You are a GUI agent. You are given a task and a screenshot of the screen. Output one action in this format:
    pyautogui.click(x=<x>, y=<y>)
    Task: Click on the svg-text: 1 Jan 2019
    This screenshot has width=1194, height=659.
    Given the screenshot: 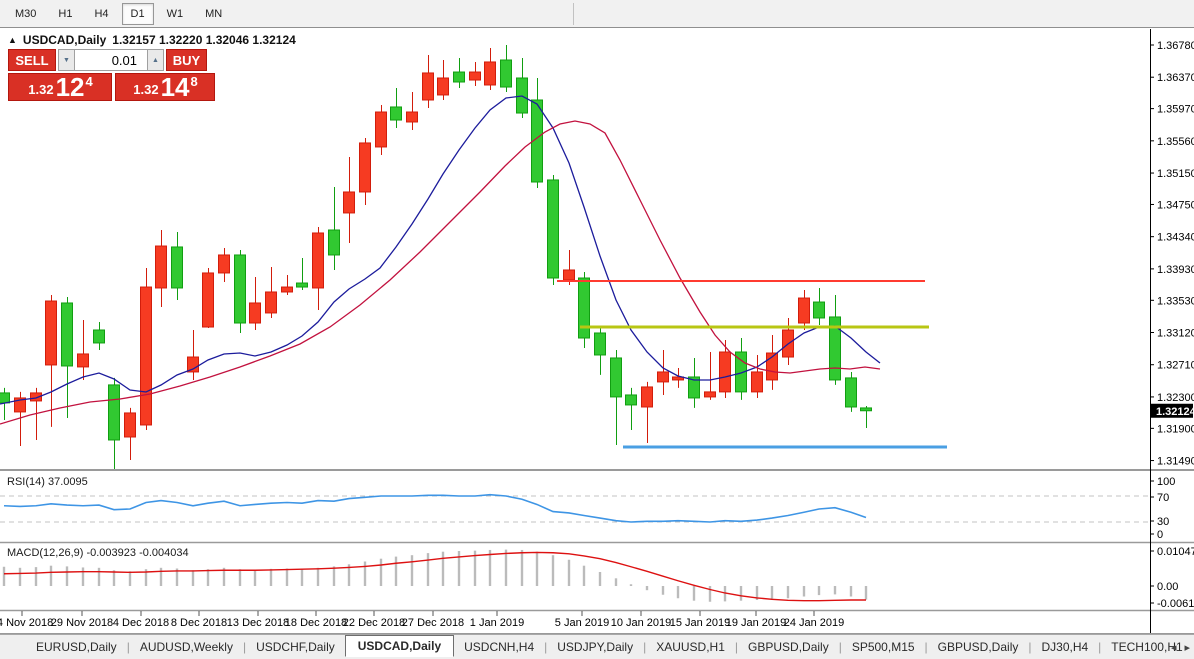 What is the action you would take?
    pyautogui.click(x=497, y=623)
    